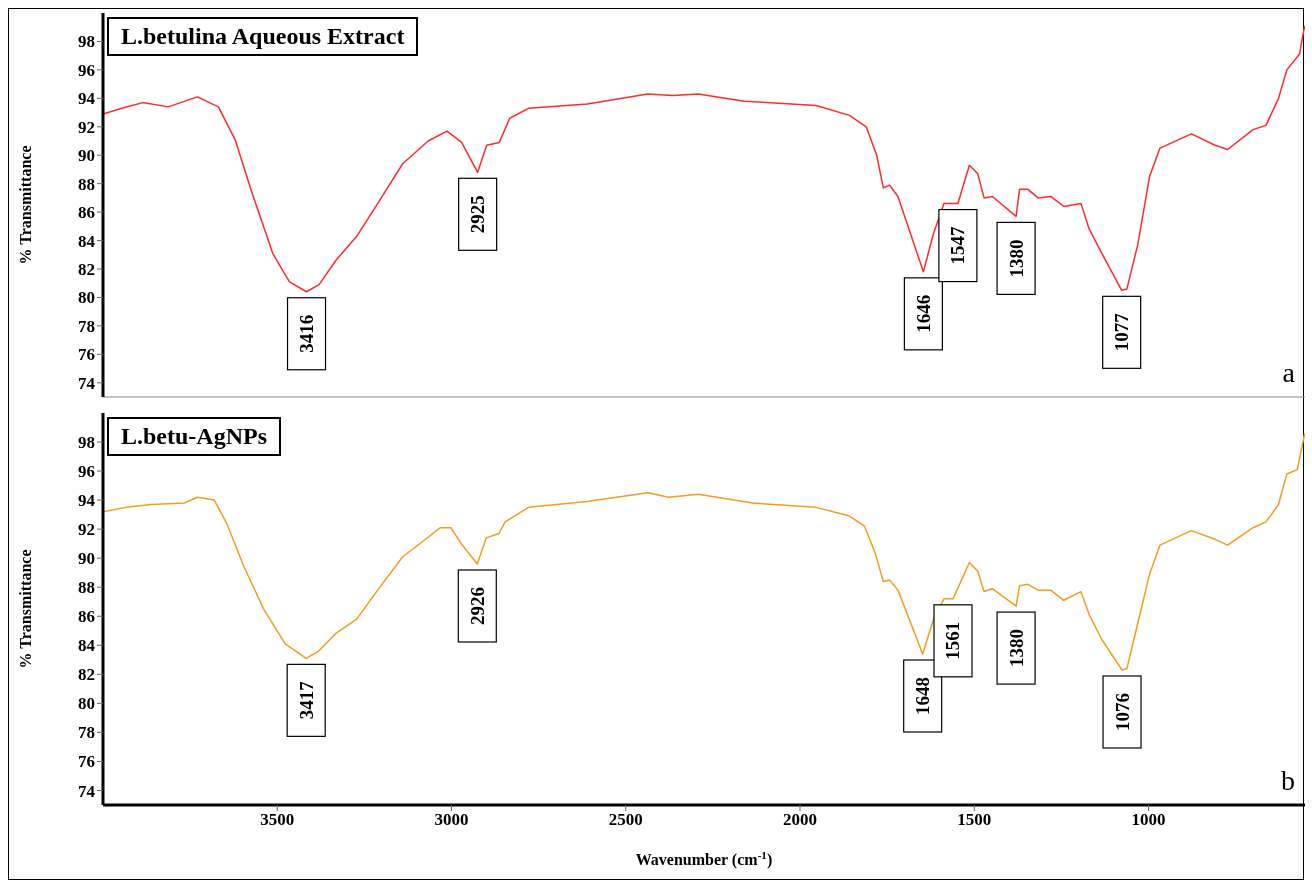 This screenshot has width=1312, height=883. I want to click on x-axis-title: Wavenumber (cm$^{-1}$), so click(704, 859).